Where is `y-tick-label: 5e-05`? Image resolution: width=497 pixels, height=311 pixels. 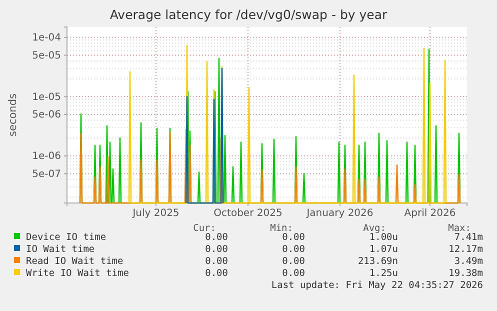
y-tick-label: 5e-05 is located at coordinates (46, 56).